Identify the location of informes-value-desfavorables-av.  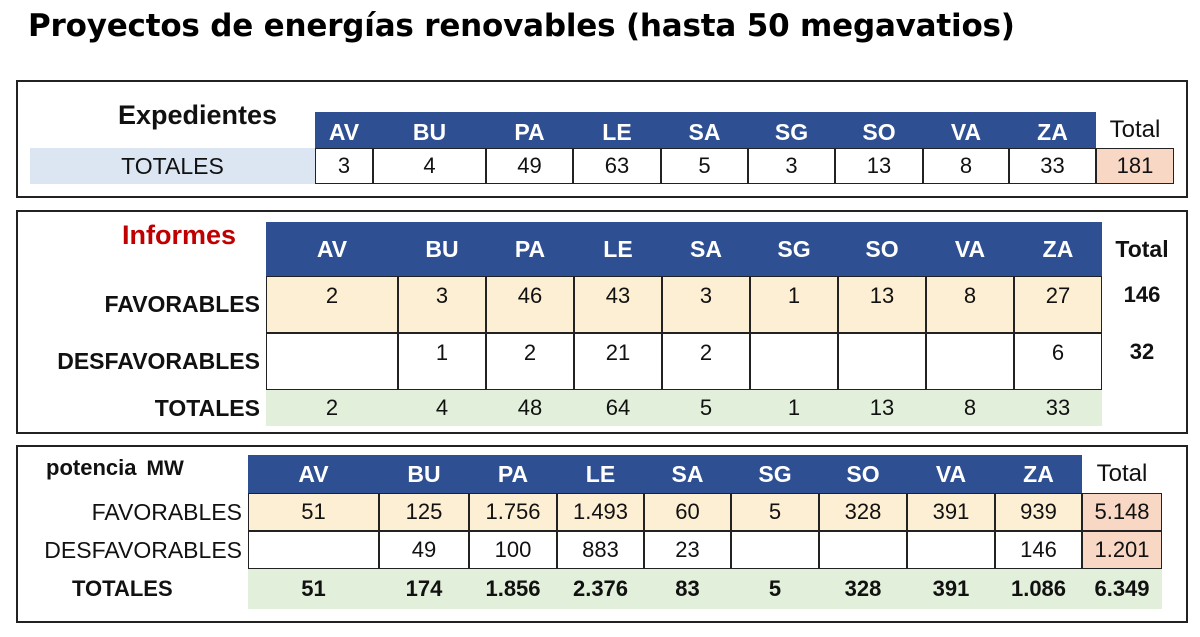
(332, 361).